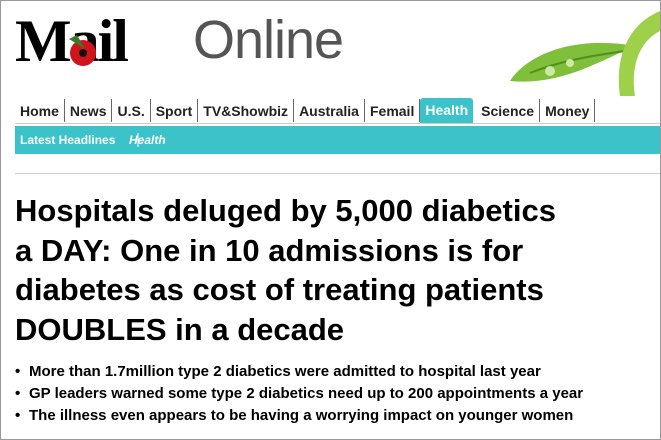 The image size is (661, 440). Describe the element at coordinates (393, 110) in the screenshot. I see `nav-item: Femail` at that location.